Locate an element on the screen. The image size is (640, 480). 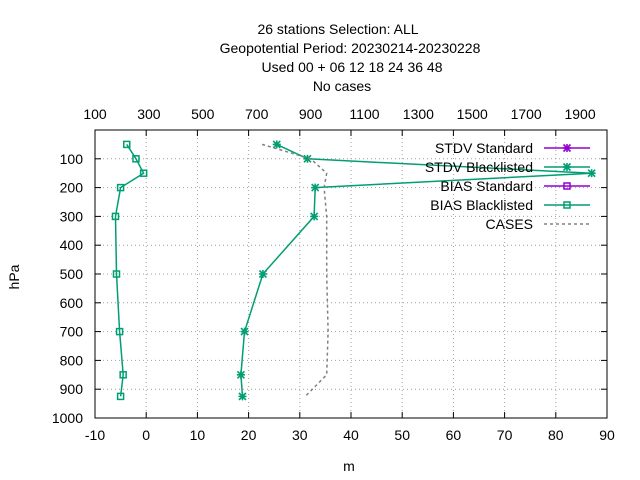
series-line-cases is located at coordinates (295, 270).